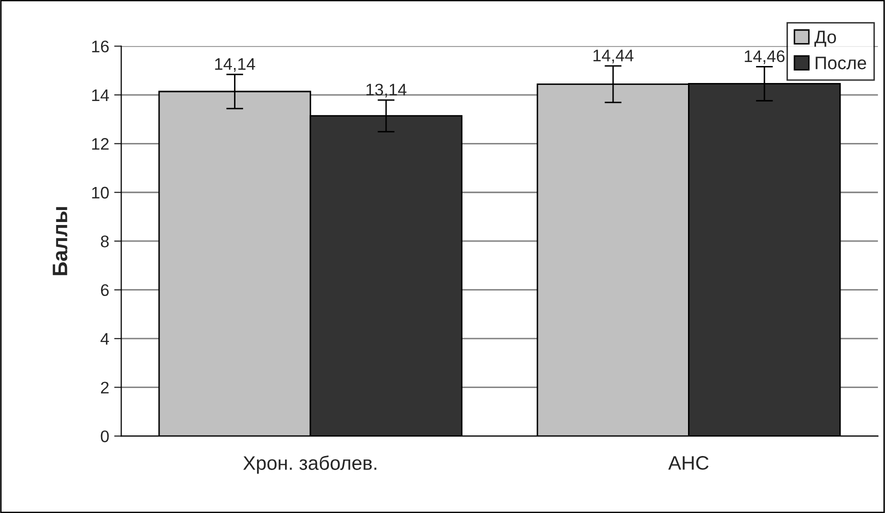 Image resolution: width=885 pixels, height=513 pixels. Describe the element at coordinates (100, 192) in the screenshot. I see `y-tick-label: 10` at that location.